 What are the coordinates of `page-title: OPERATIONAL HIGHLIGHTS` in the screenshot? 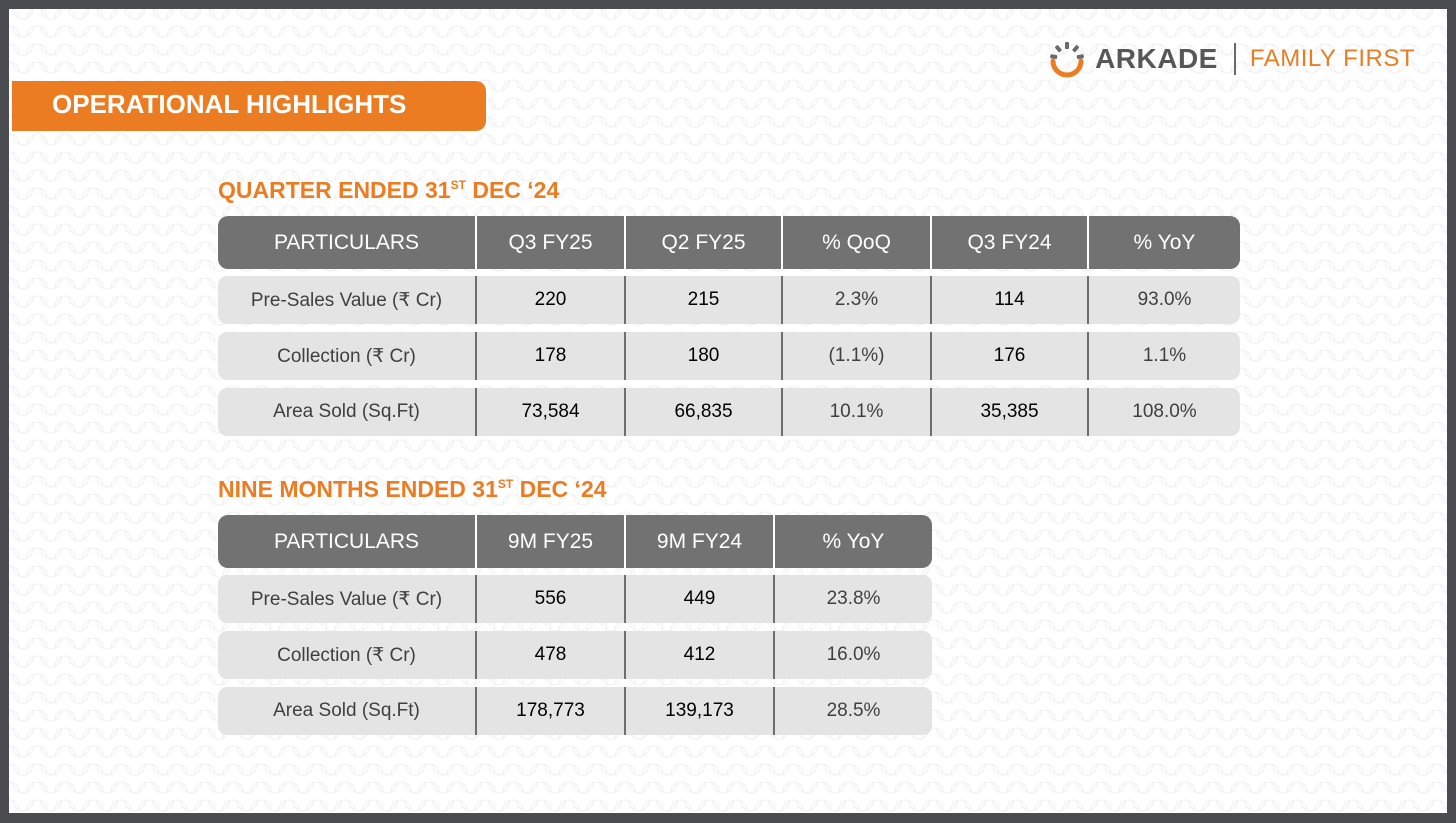 It's located at (229, 104).